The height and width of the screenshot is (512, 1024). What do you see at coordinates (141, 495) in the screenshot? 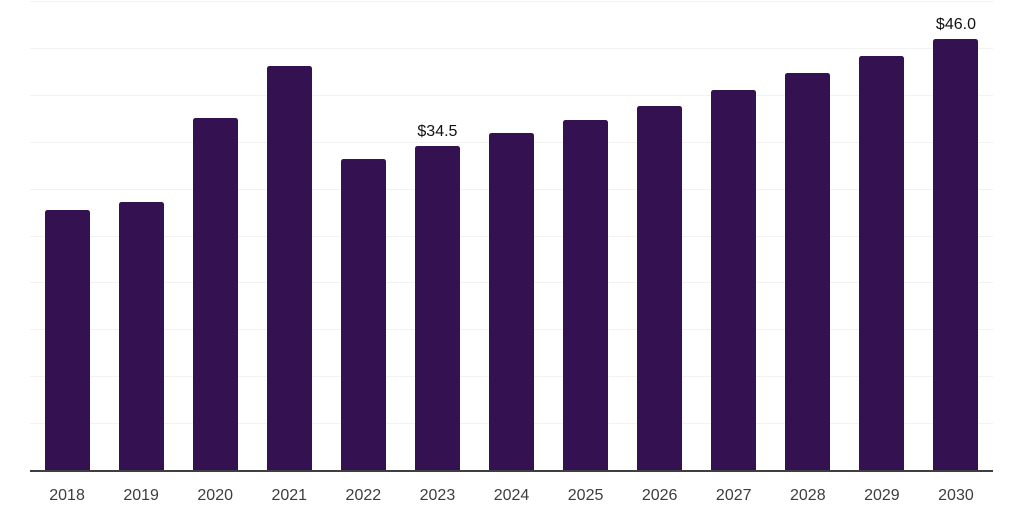
I see `x-axis-tick-label-2019: 2019` at bounding box center [141, 495].